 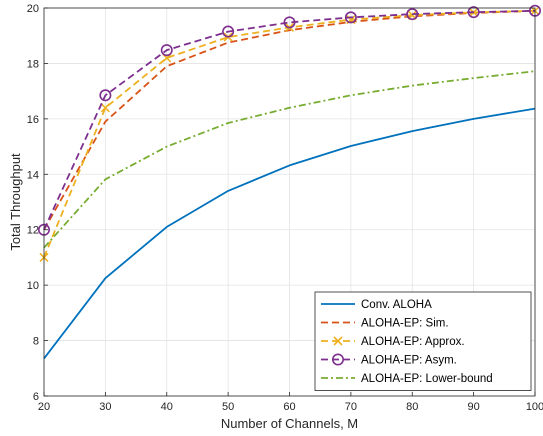 I want to click on legend-box, so click(x=423, y=341).